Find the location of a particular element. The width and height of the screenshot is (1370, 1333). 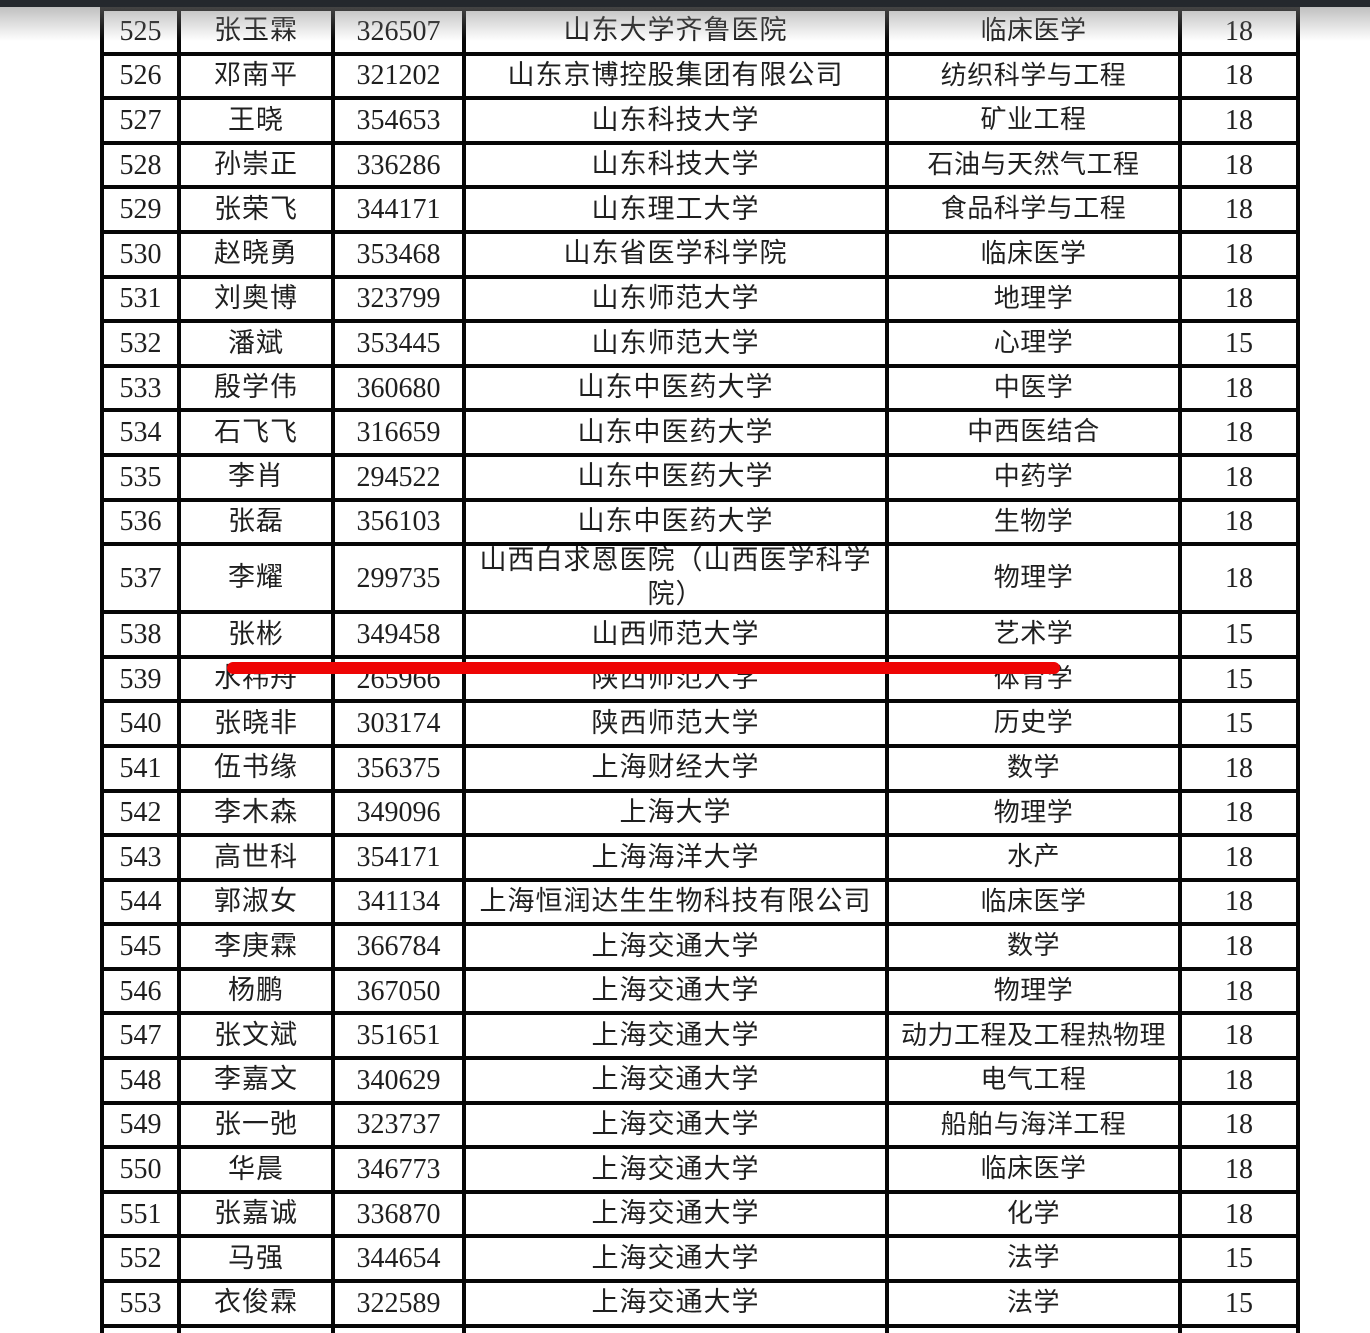

index-cell: 542 is located at coordinates (140, 813).